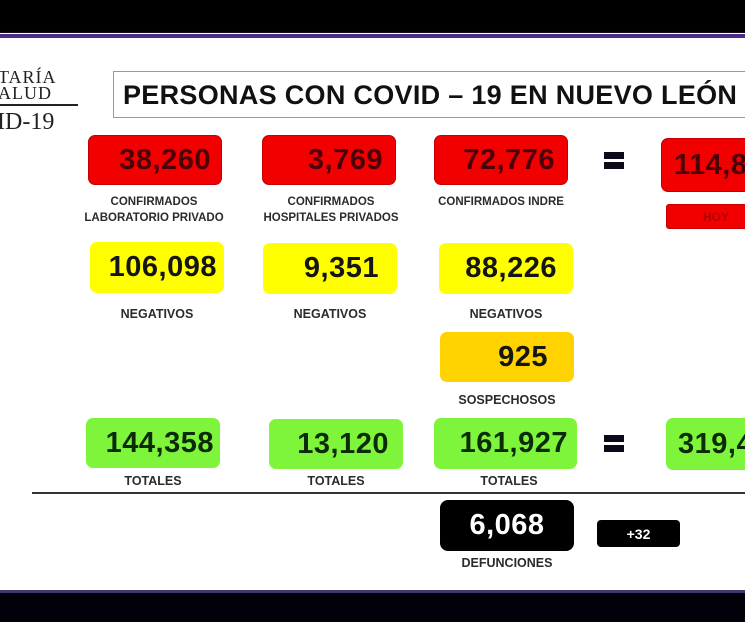 This screenshot has width=745, height=622. Describe the element at coordinates (511, 268) in the screenshot. I see `negatives-indre-value: 88,226` at that location.